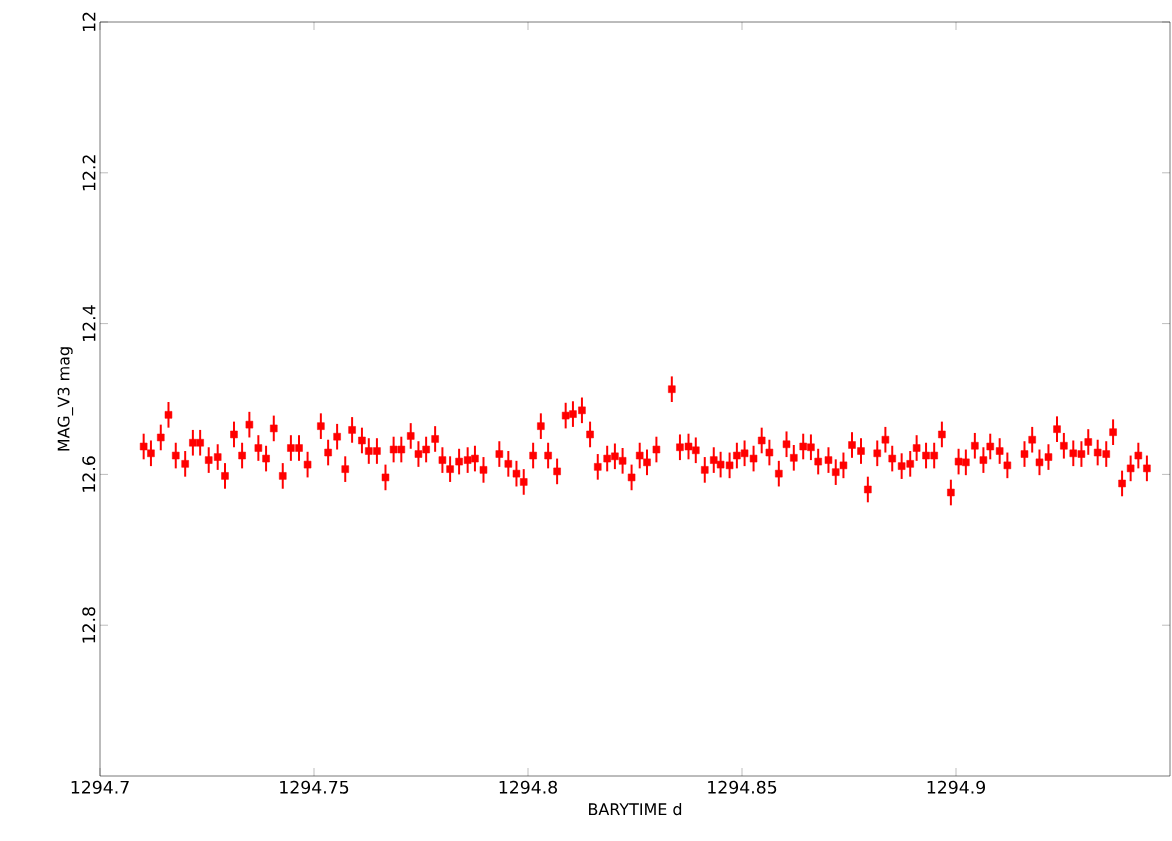  What do you see at coordinates (89, 625) in the screenshot?
I see `y-tick-label: 12.8` at bounding box center [89, 625].